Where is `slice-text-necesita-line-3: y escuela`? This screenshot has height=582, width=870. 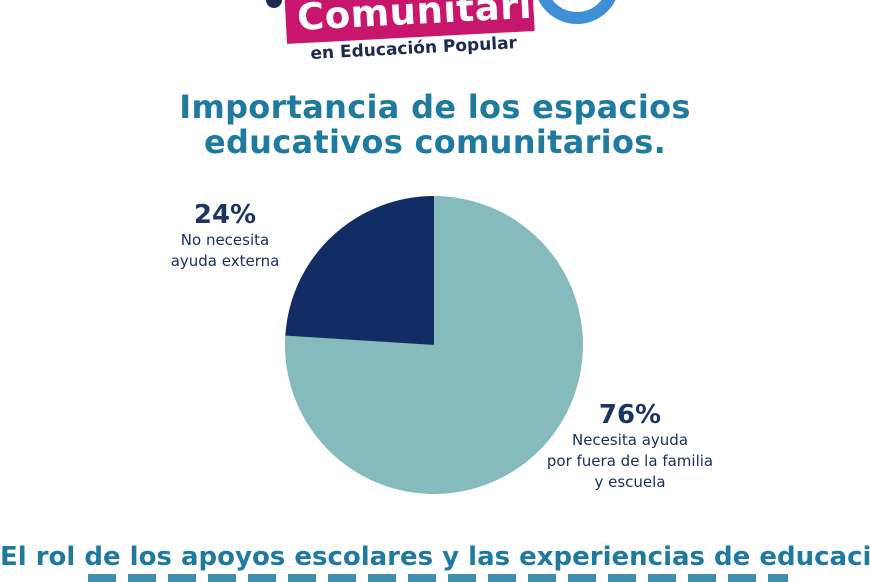 slice-text-necesita-line-3: y escuela is located at coordinates (630, 482).